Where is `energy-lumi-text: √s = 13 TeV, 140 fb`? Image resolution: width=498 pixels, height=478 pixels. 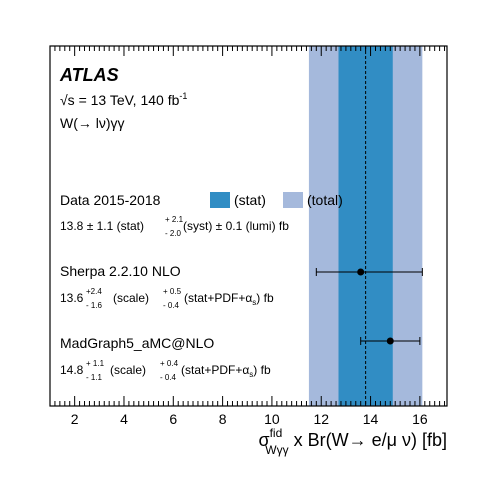 energy-lumi-text: √s = 13 TeV, 140 fb is located at coordinates (120, 100).